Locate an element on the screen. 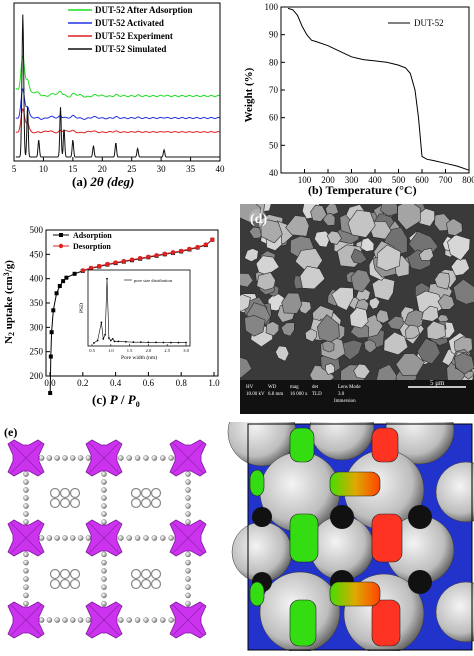  pxrd-x-tick-label: 5 is located at coordinates (14, 169).